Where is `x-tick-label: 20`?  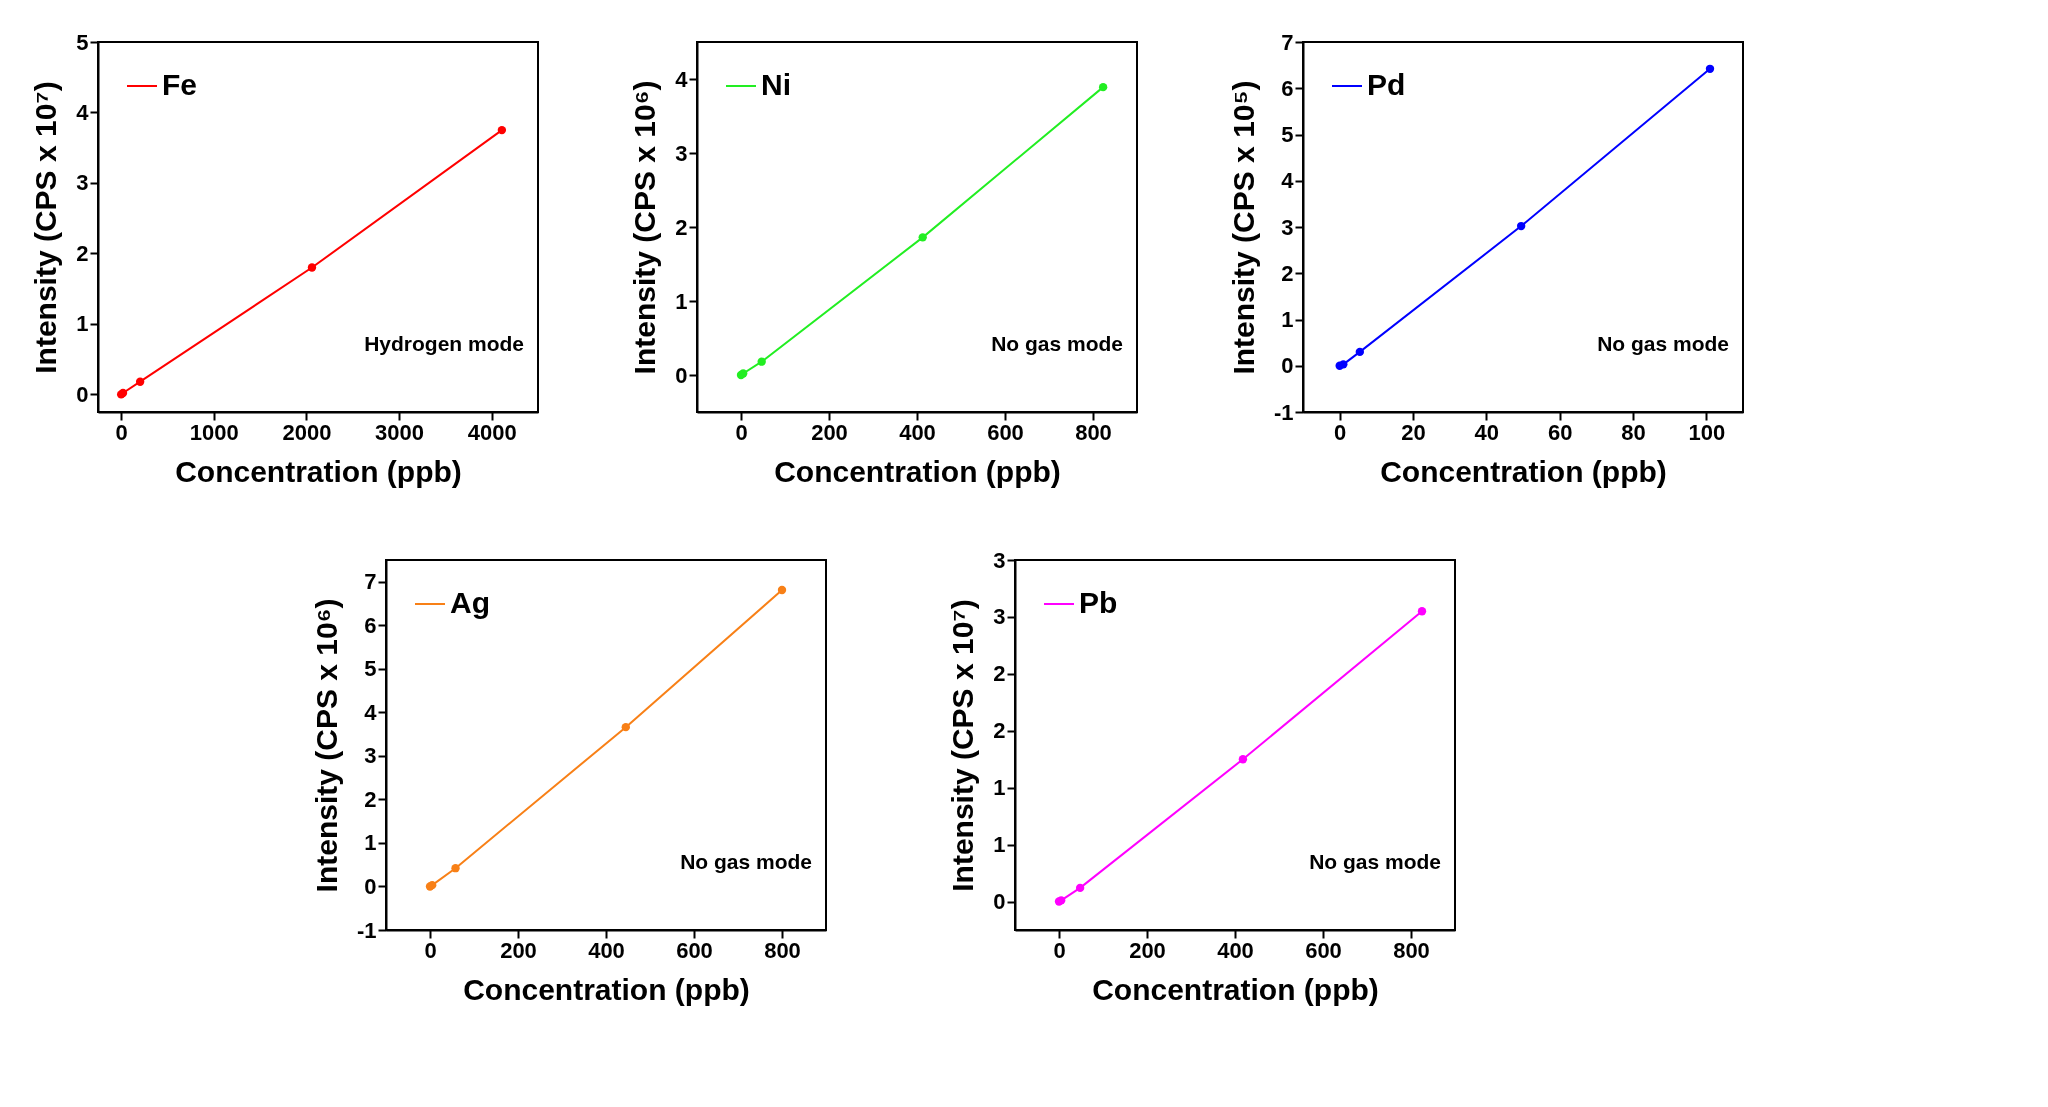
x-tick-label: 20 is located at coordinates (1413, 432).